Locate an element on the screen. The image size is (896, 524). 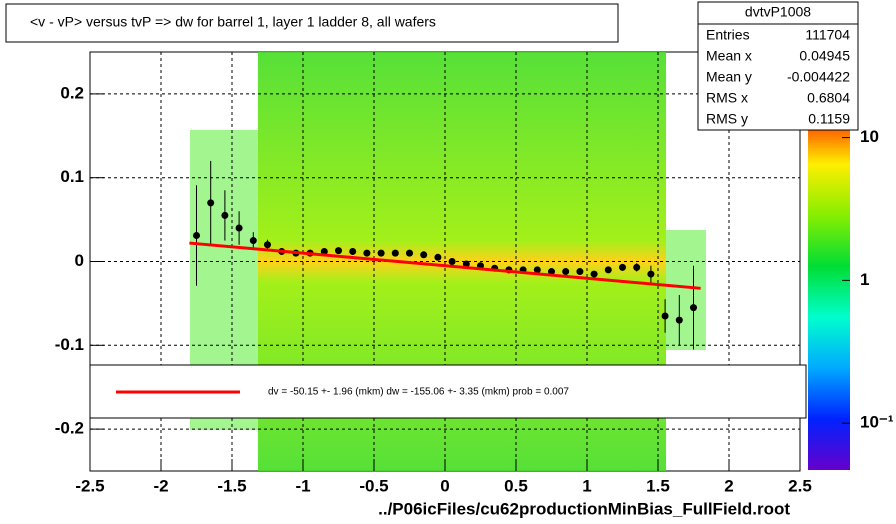
stats-label: RMS x is located at coordinates (727, 98).